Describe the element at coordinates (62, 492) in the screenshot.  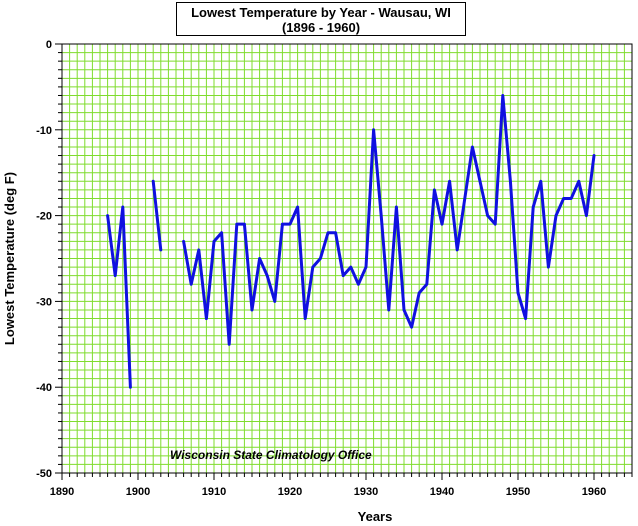
I see `x-tick-label: 1890` at that location.